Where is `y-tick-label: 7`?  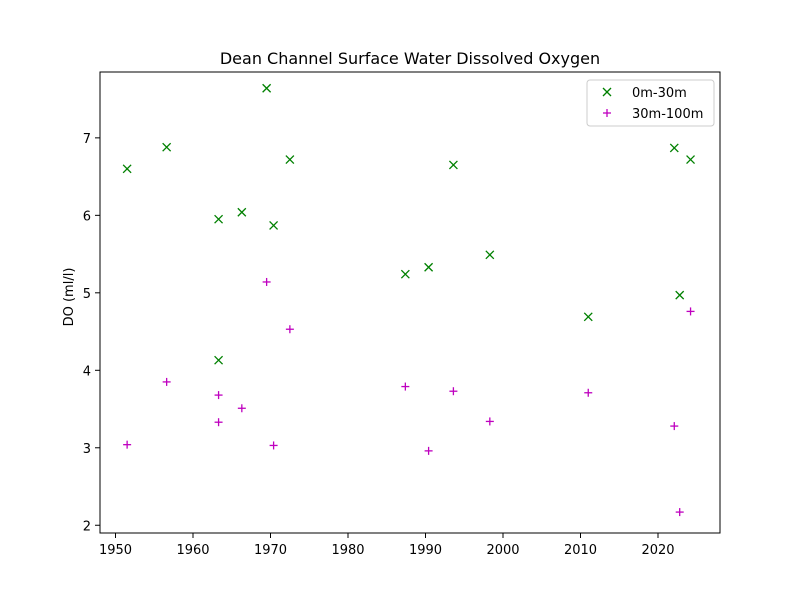 y-tick-label: 7 is located at coordinates (87, 139).